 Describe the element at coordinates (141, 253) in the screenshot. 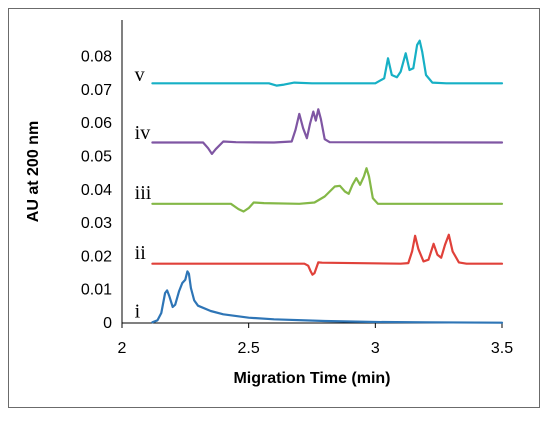

I see `trace-label-ii: ii` at that location.